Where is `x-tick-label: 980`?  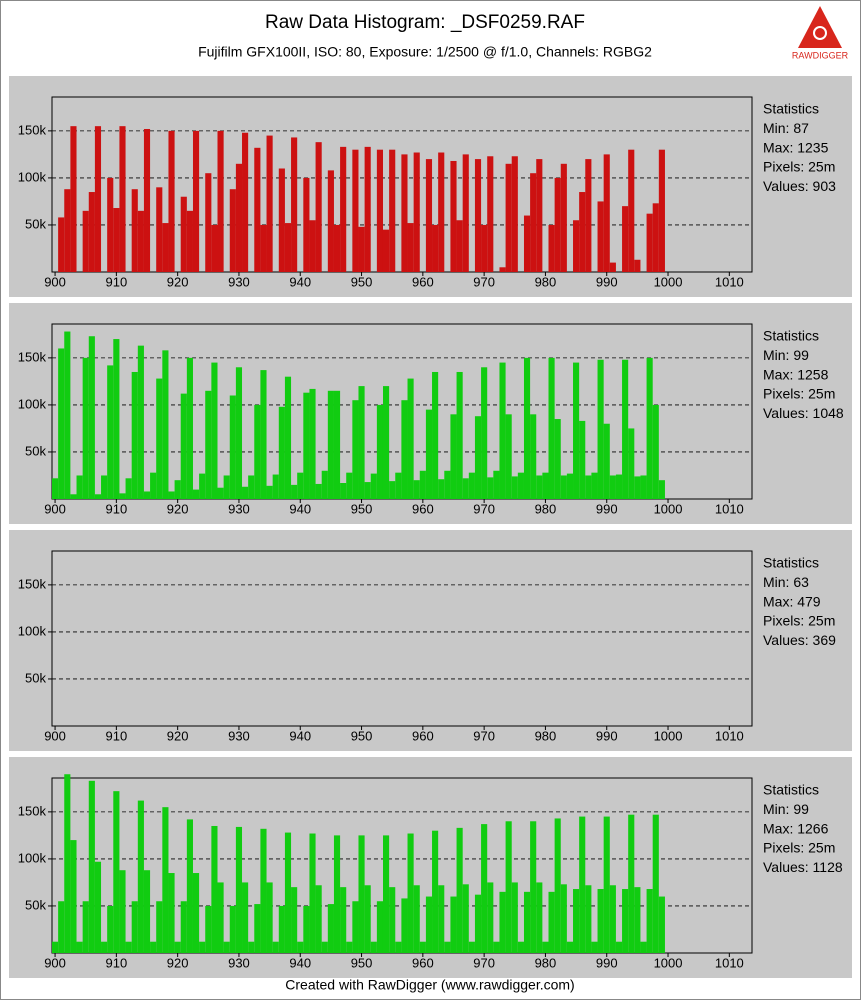
x-tick-label: 980 is located at coordinates (546, 281).